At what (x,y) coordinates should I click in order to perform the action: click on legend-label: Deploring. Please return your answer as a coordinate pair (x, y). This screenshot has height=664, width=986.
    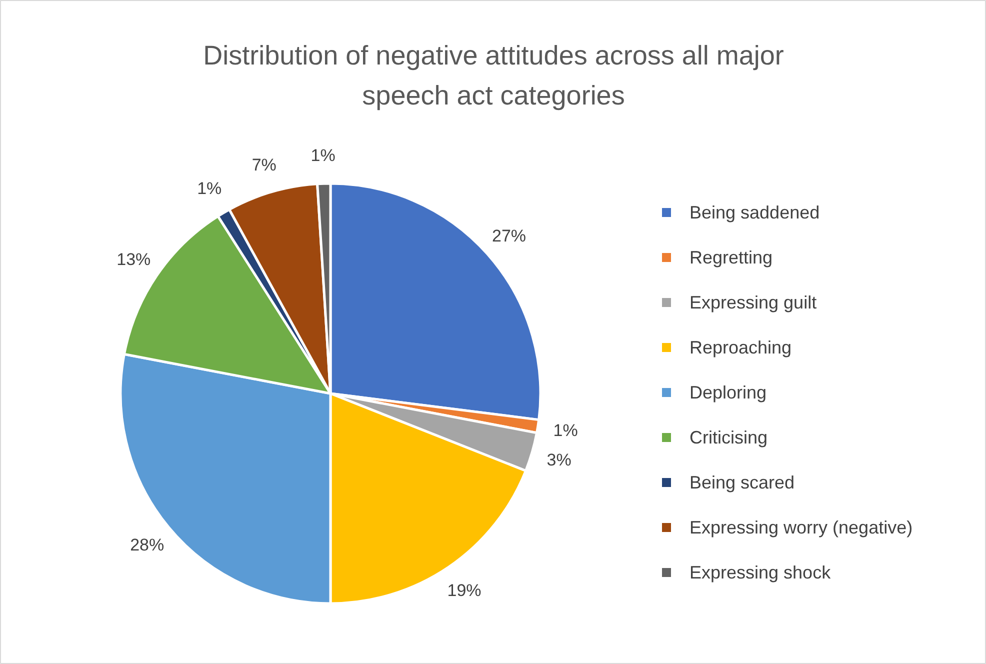
    Looking at the image, I should click on (728, 392).